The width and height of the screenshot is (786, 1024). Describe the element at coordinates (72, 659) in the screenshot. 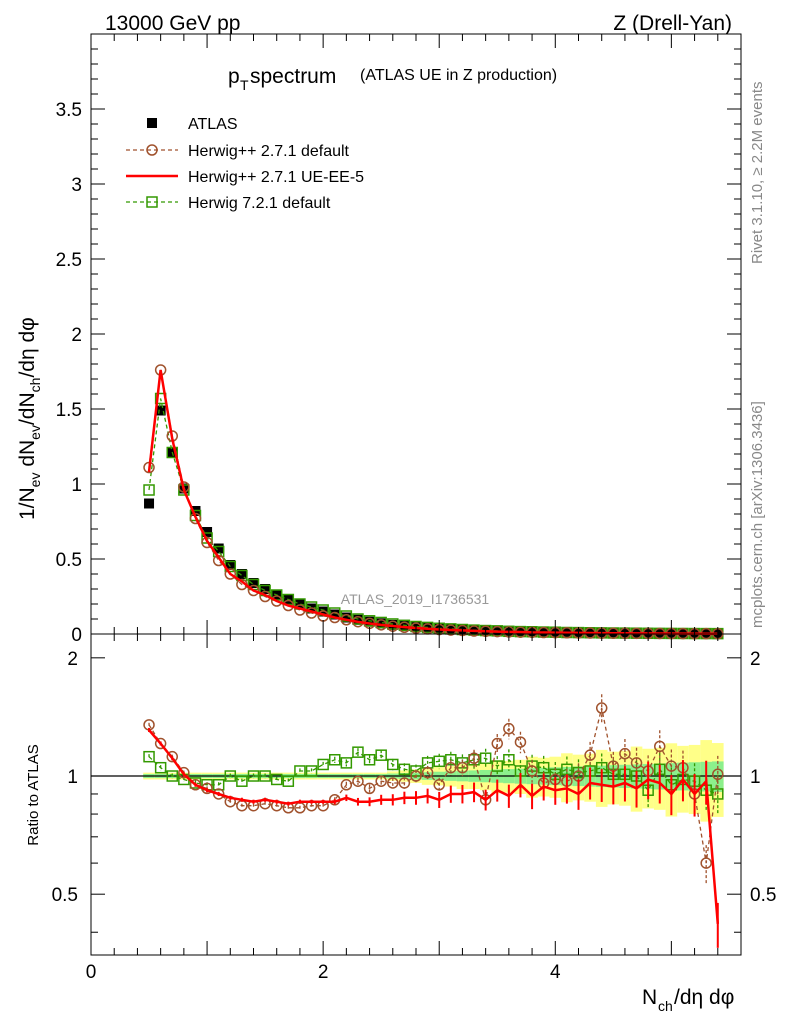

I see `ratio-ytick-label-left: 2` at that location.